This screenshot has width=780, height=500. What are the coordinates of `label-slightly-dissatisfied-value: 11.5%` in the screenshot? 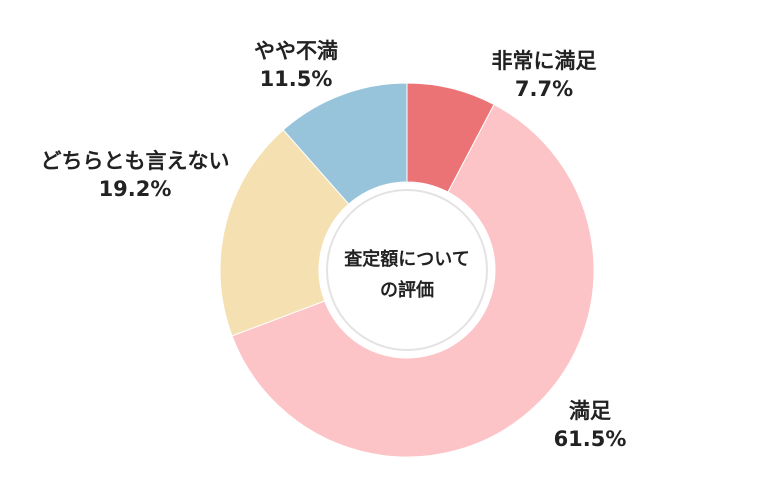 It's located at (296, 79).